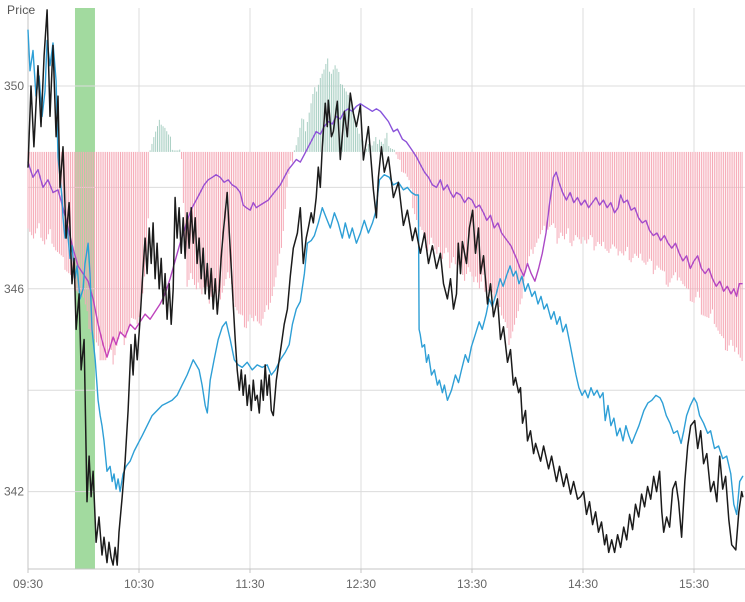  Describe the element at coordinates (14, 492) in the screenshot. I see `y-tick-label-342: 342` at that location.